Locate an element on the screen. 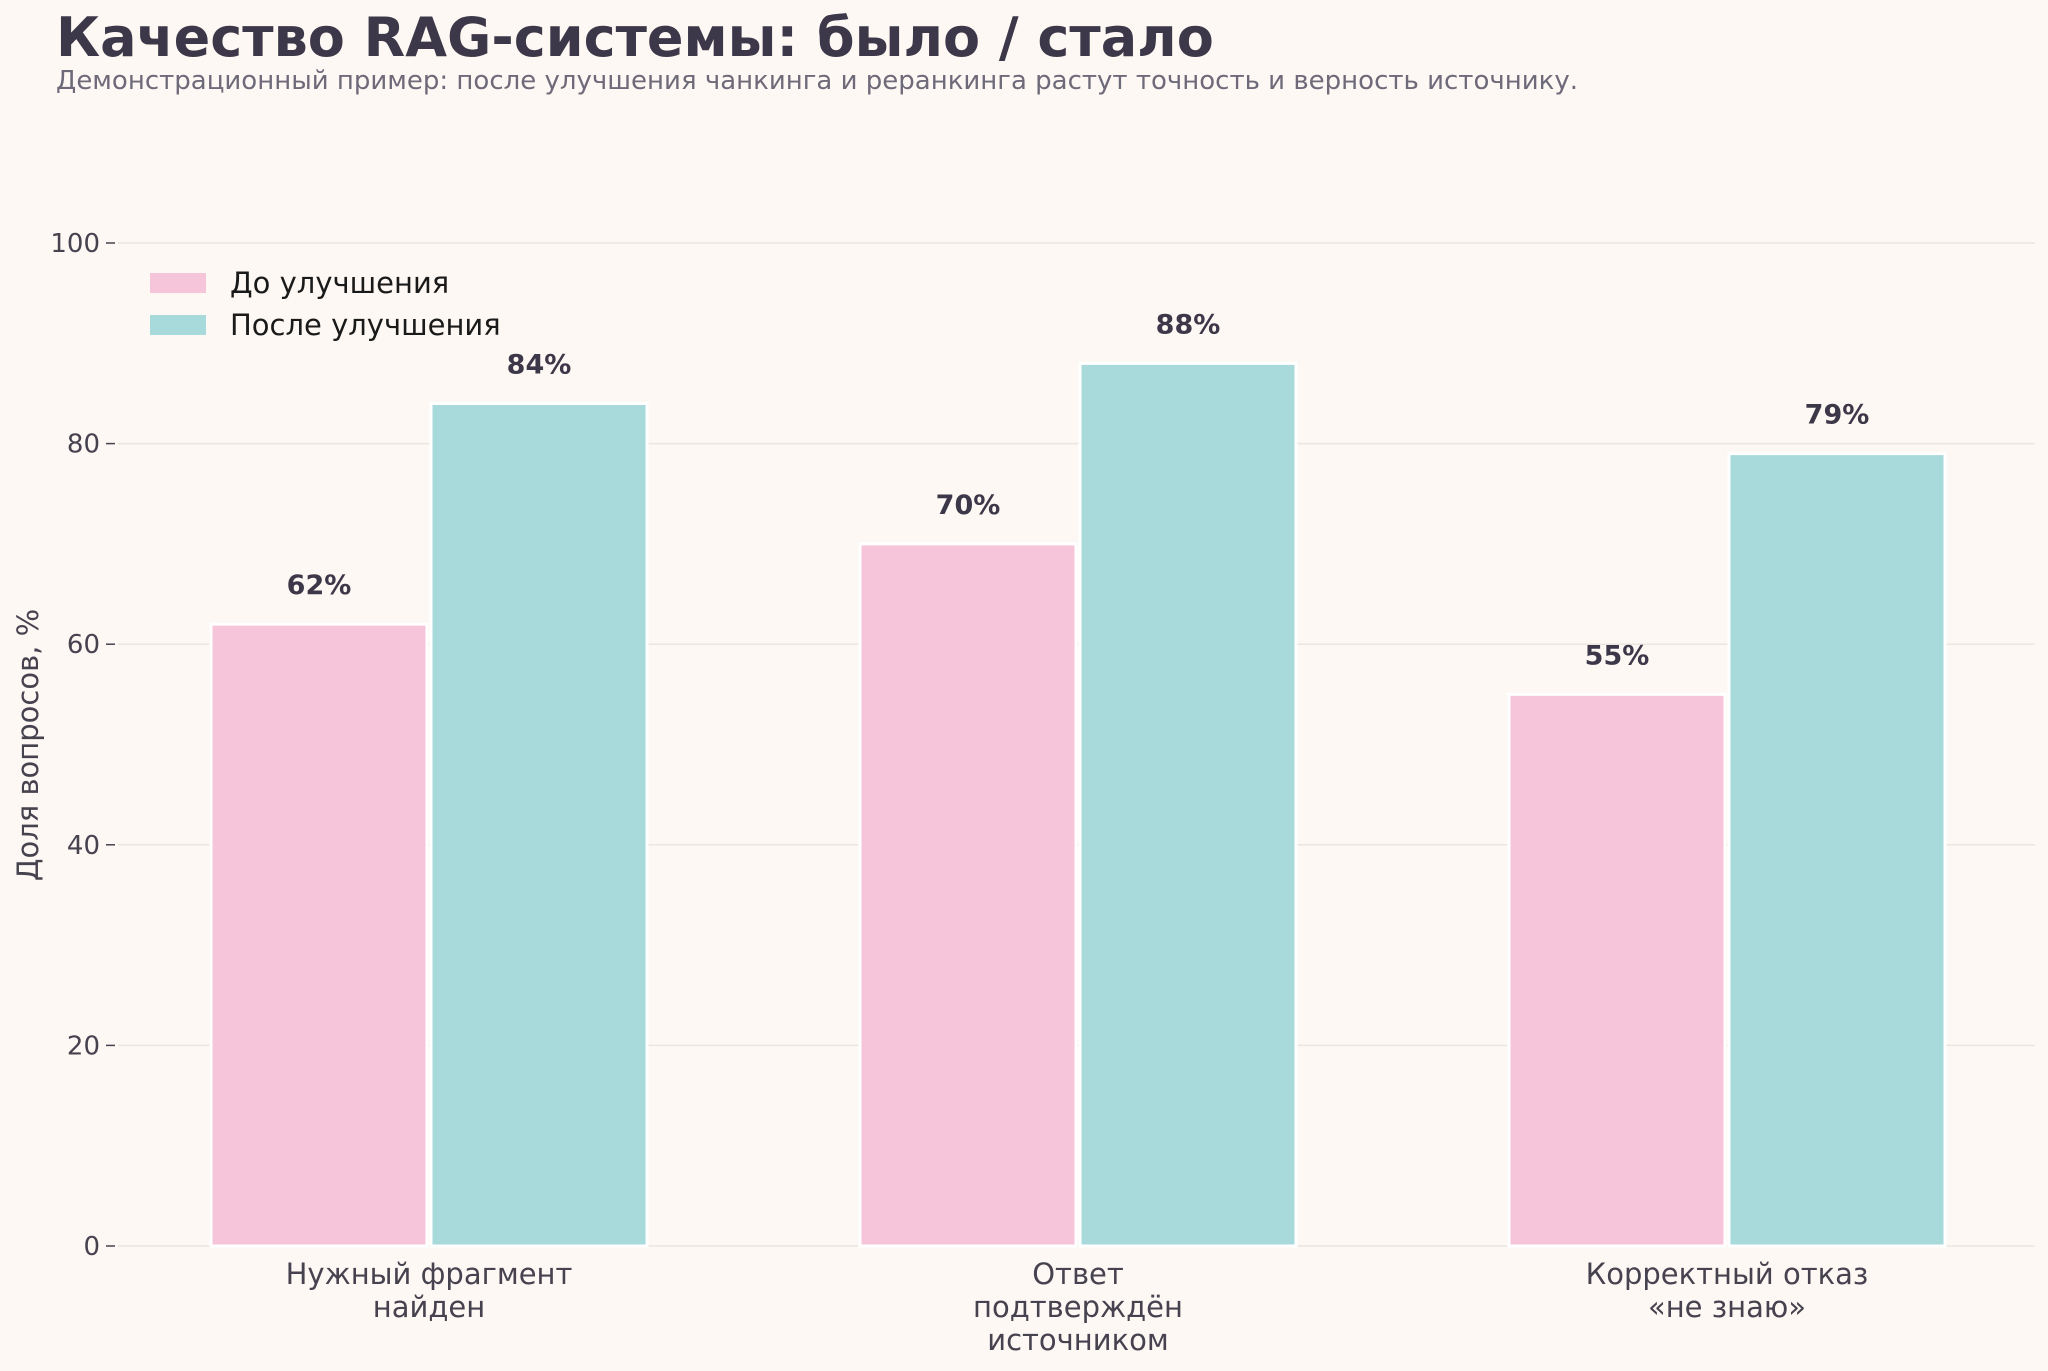  legend: До улучшения После улучшения is located at coordinates (325, 304).